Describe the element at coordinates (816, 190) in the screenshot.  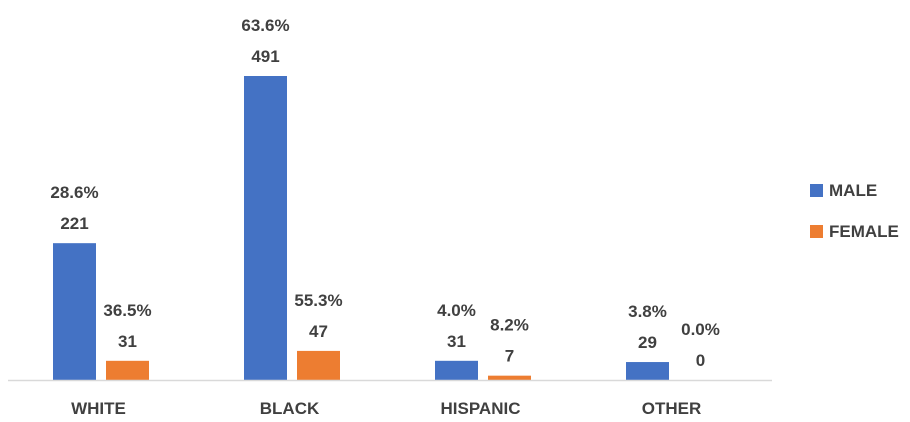
I see `legend-swatch-male` at that location.